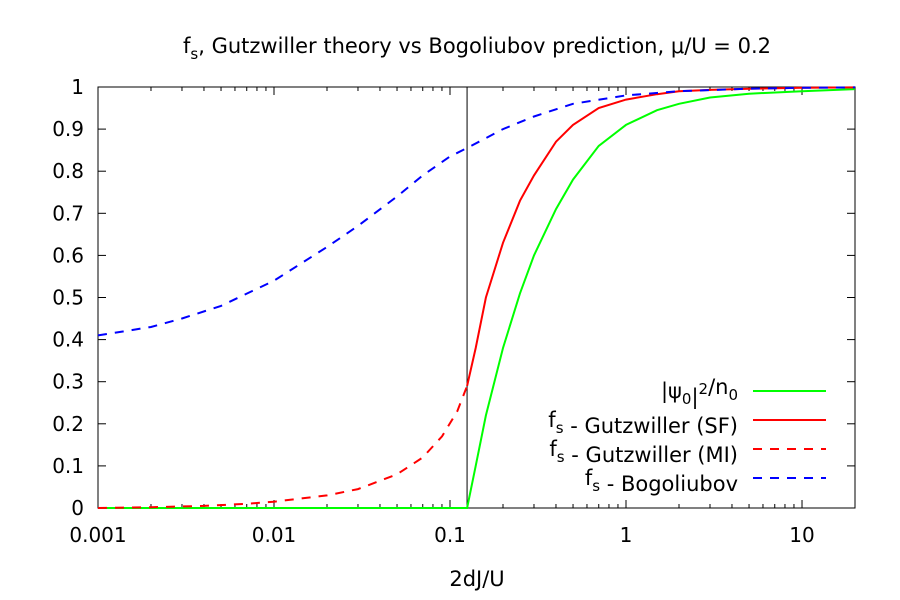 The height and width of the screenshot is (600, 900). Describe the element at coordinates (626, 535) in the screenshot. I see `x-tick-label: 1` at that location.